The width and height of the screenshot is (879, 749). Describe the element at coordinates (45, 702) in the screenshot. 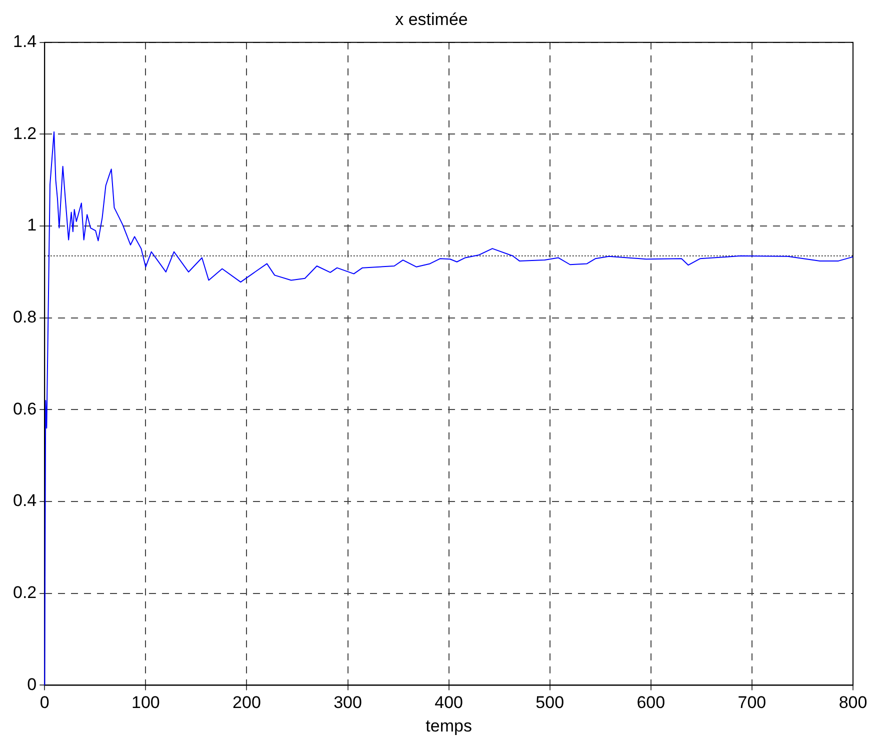

I see `x-tick-label: 0` at that location.